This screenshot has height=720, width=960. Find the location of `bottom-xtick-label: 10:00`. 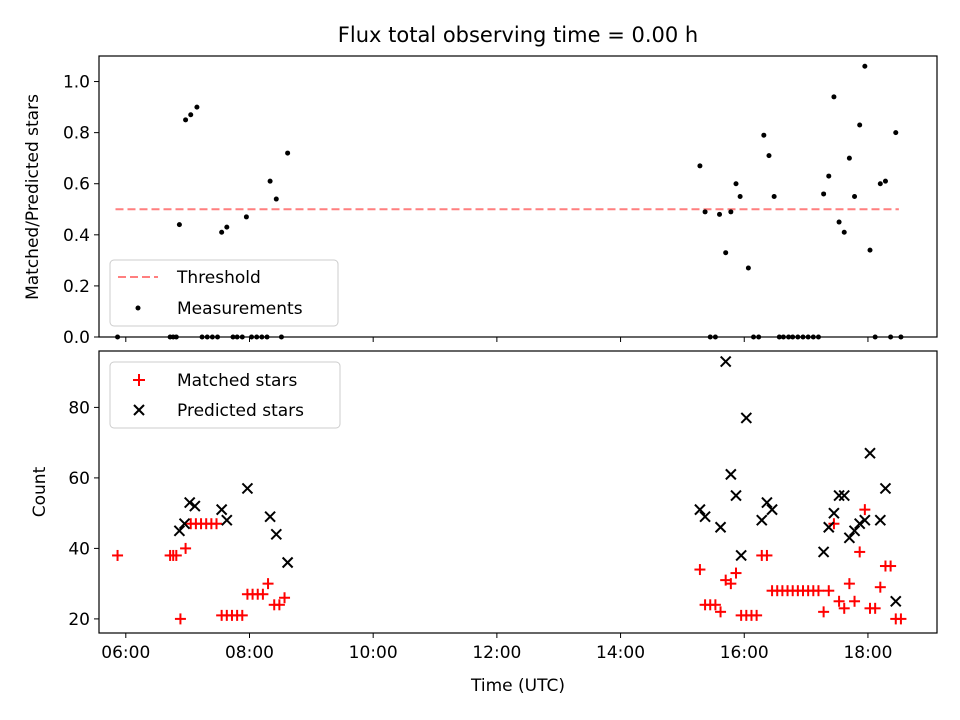

bottom-xtick-label: 10:00 is located at coordinates (373, 653).